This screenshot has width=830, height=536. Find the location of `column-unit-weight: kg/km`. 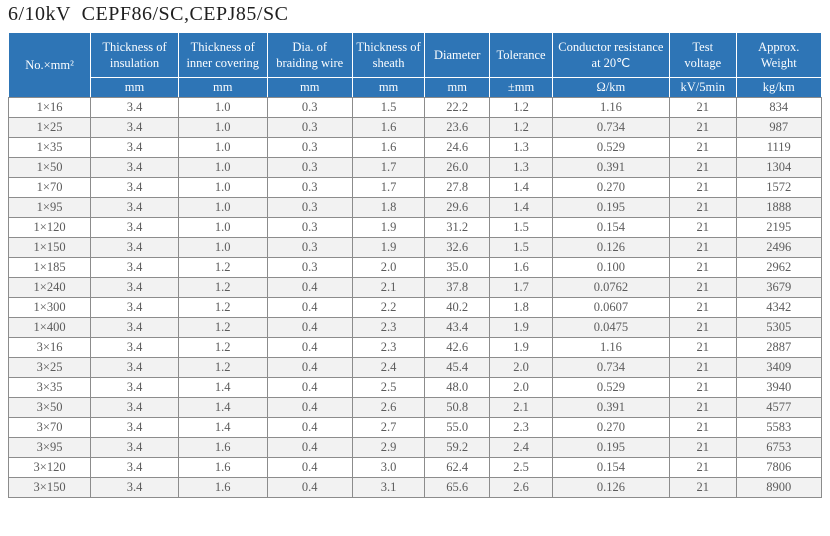

column-unit-weight: kg/km is located at coordinates (779, 87).